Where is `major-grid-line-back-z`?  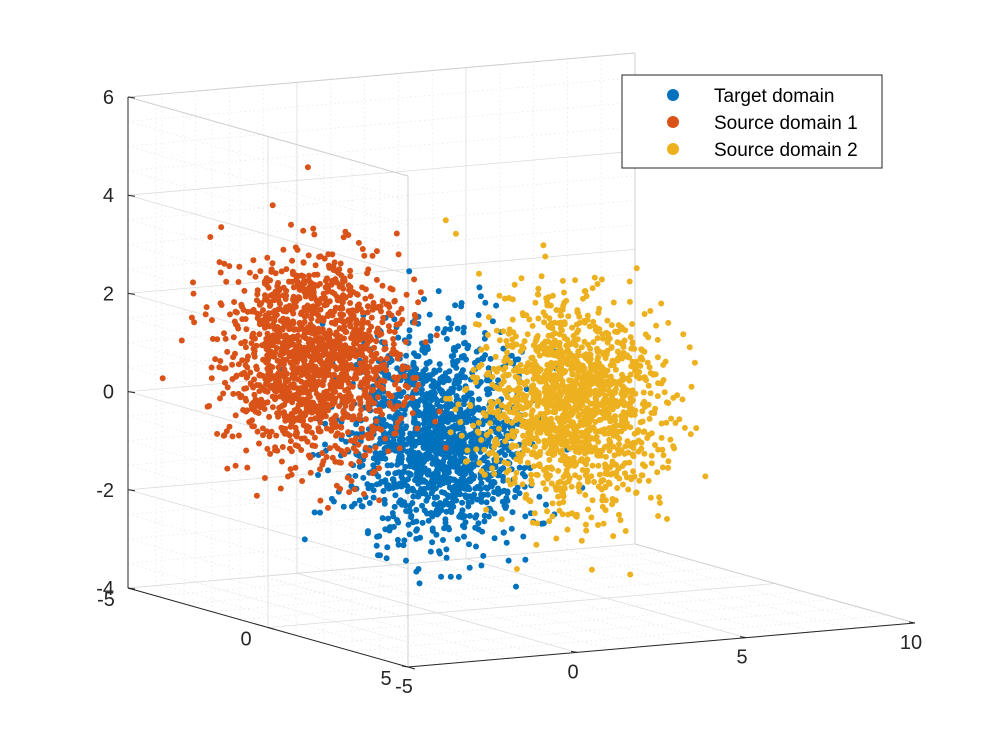
major-grid-line-back-z is located at coordinates (381, 271).